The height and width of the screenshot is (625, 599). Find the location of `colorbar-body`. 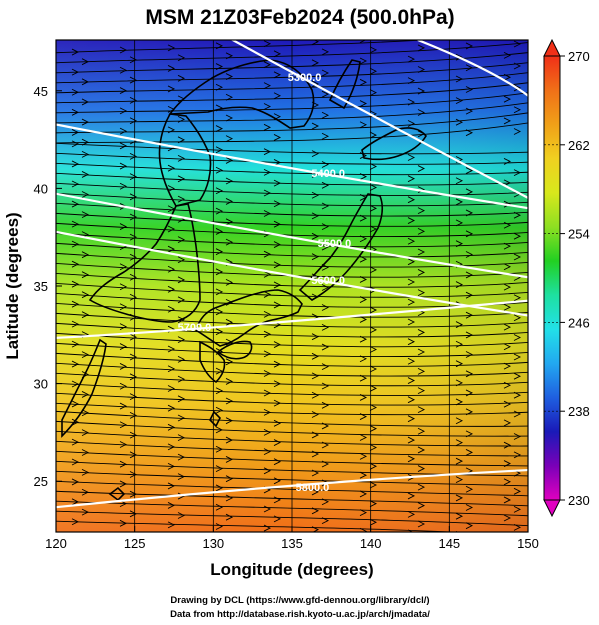

colorbar-body is located at coordinates (552, 278).